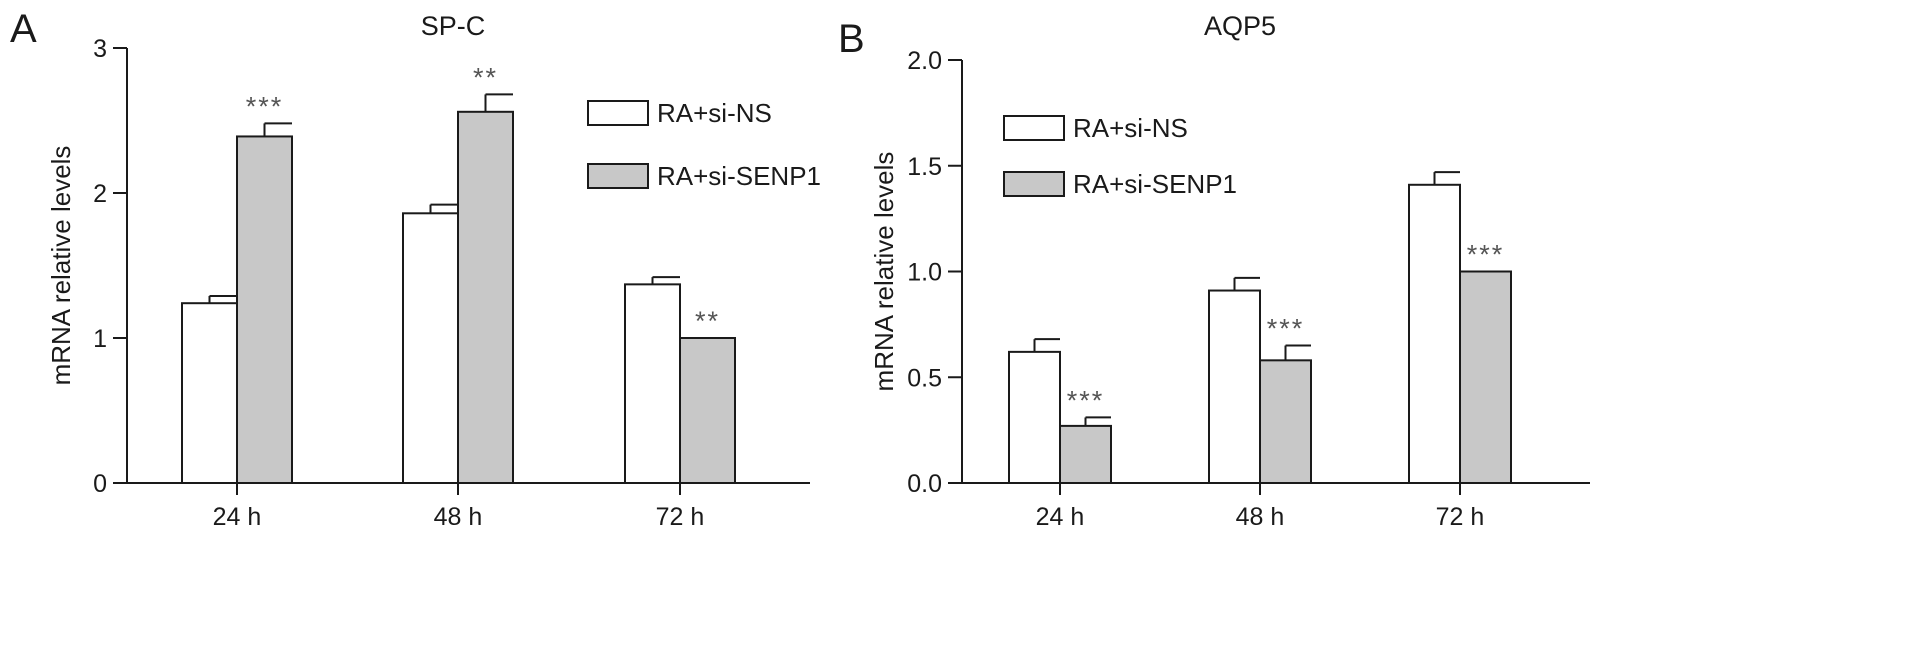  What do you see at coordinates (924, 273) in the screenshot?
I see `y-tick-label: 1.0` at bounding box center [924, 273].